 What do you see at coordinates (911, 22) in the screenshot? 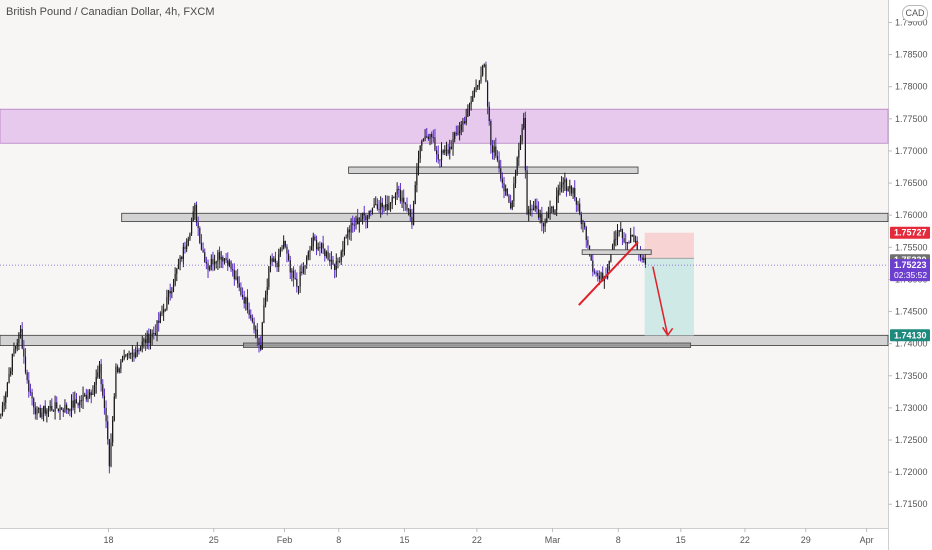
I see `y-tick-label: 1.79000` at bounding box center [911, 22].